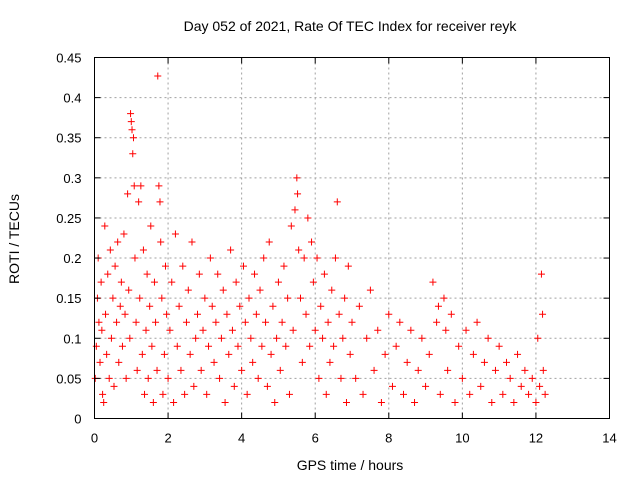  I want to click on x-tick-label: 2, so click(167, 438).